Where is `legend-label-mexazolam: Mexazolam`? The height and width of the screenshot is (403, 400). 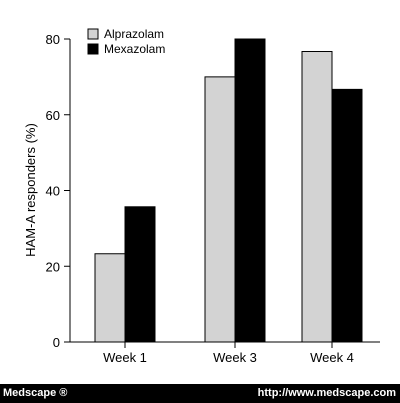 legend-label-mexazolam: Mexazolam is located at coordinates (134, 49).